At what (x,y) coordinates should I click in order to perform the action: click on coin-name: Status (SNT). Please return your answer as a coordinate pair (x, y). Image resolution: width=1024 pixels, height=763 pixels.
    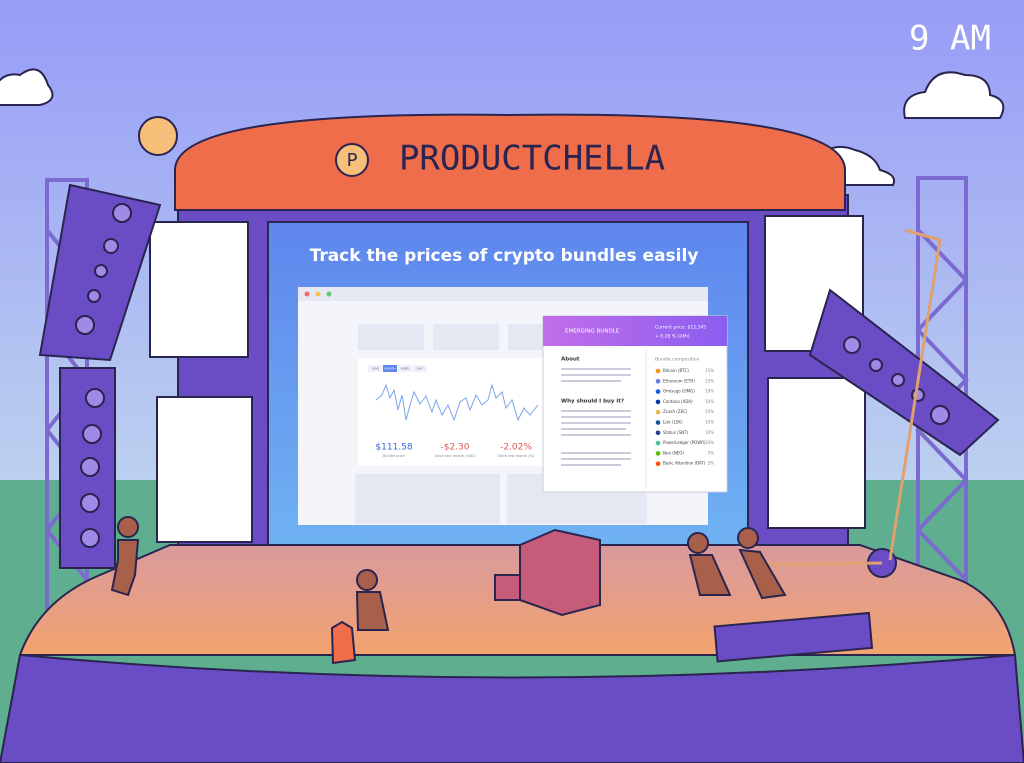
    Looking at the image, I should click on (676, 432).